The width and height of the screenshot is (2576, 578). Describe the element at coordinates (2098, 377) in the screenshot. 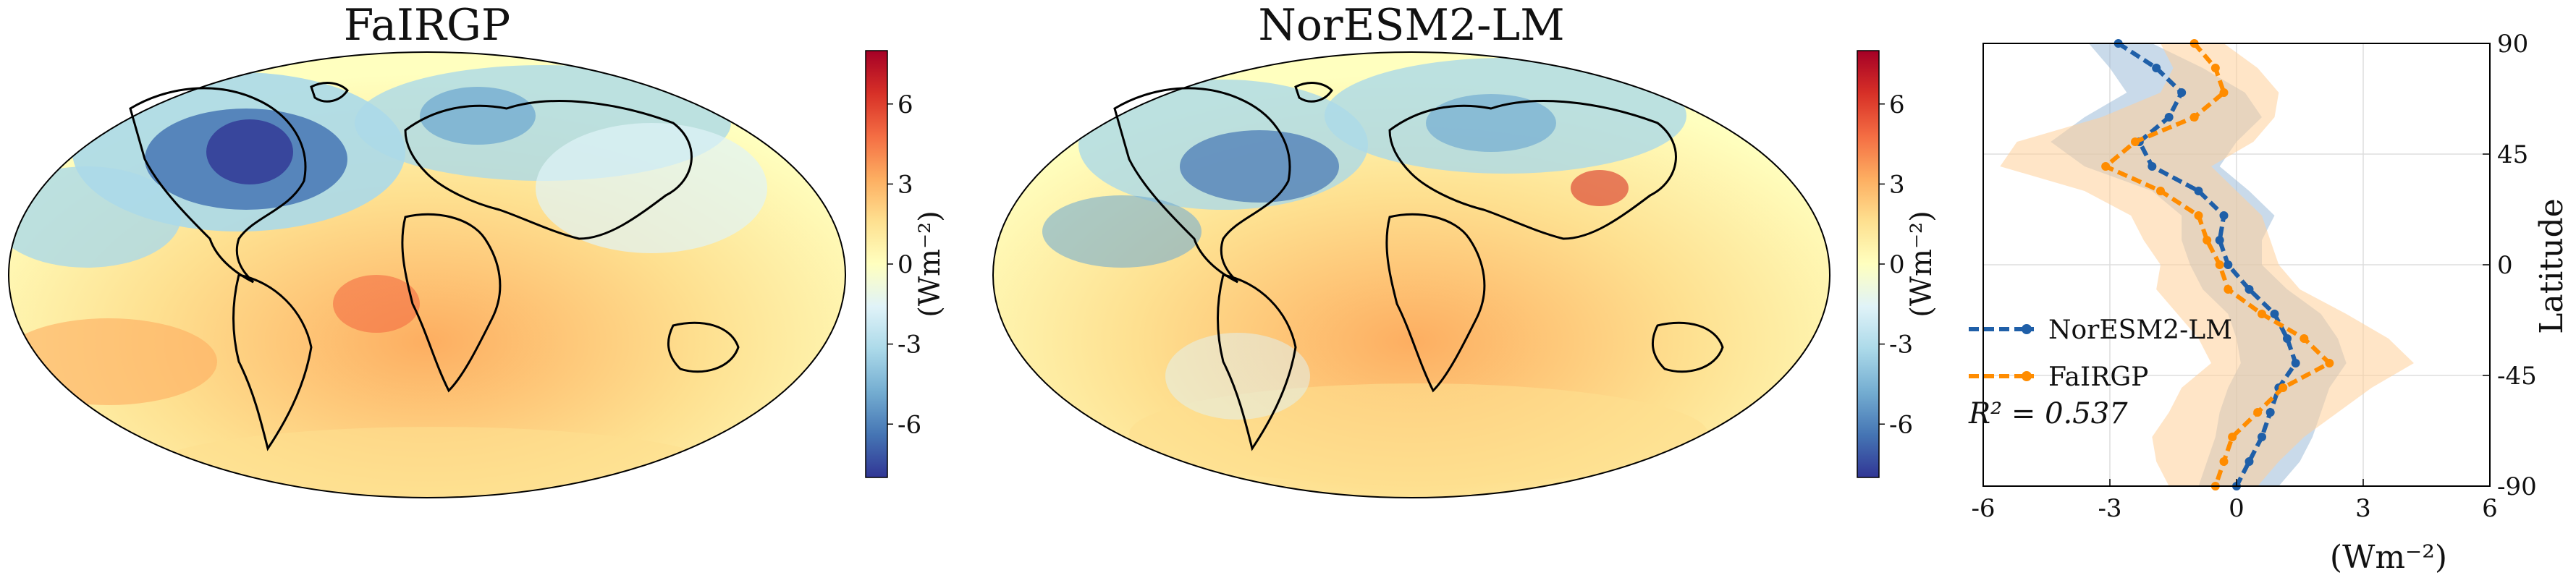

I see `legend-label: FaIRGP` at that location.